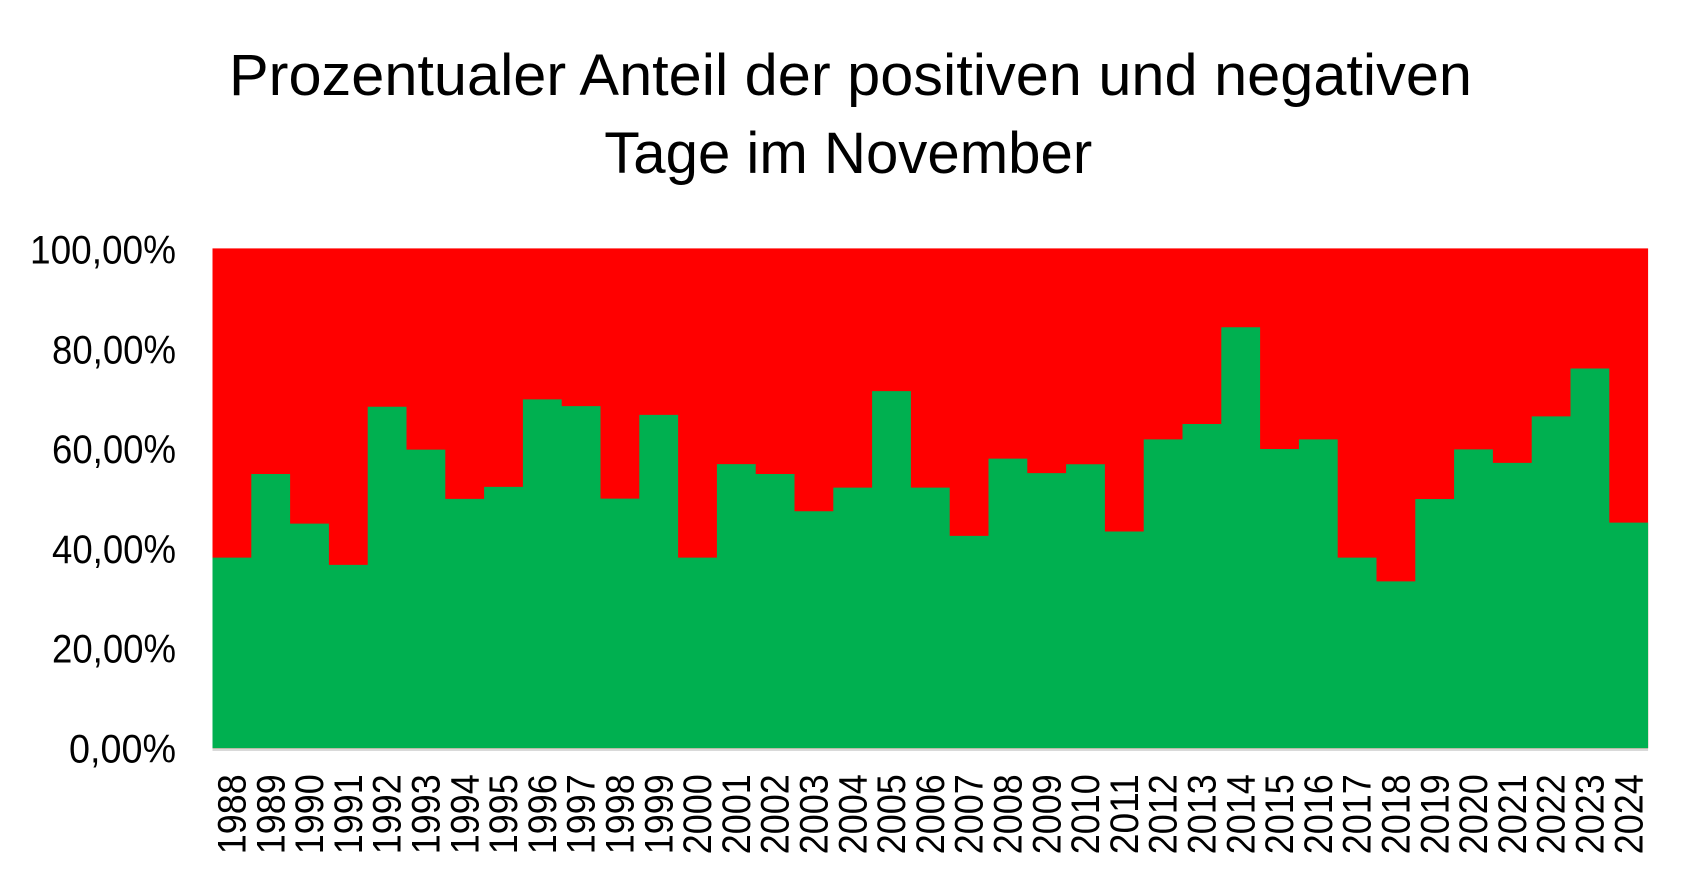 This screenshot has width=1698, height=889. I want to click on svg-text: 40,00%, so click(114, 550).